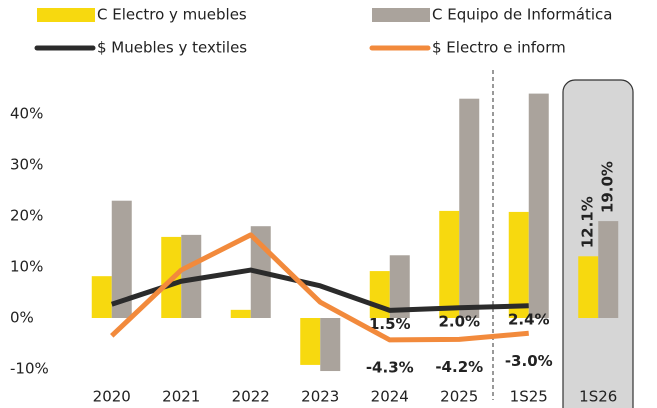 This screenshot has height=408, width=657. I want to click on x-tick-label: 1S25, so click(529, 397).